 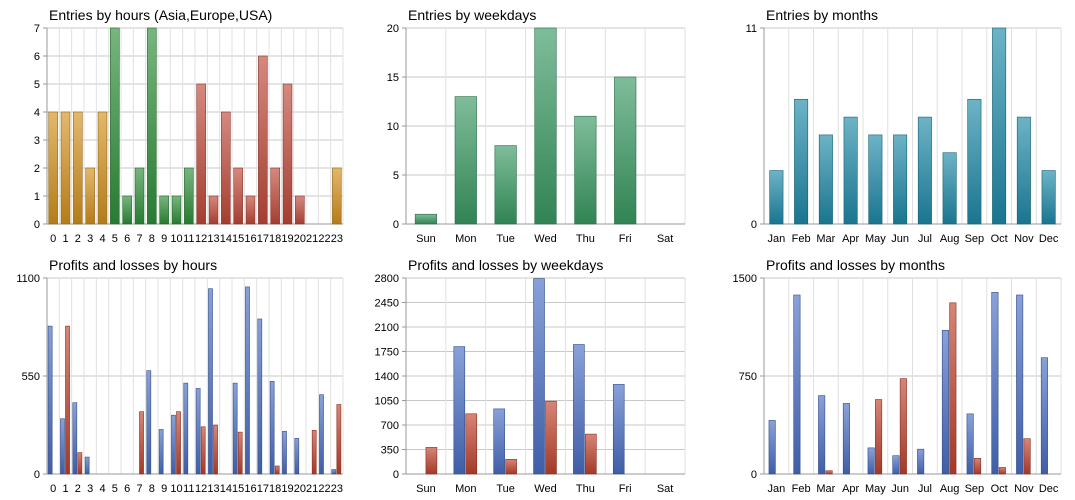 What do you see at coordinates (78, 239) in the screenshot?
I see `x-tick-label: 2` at bounding box center [78, 239].